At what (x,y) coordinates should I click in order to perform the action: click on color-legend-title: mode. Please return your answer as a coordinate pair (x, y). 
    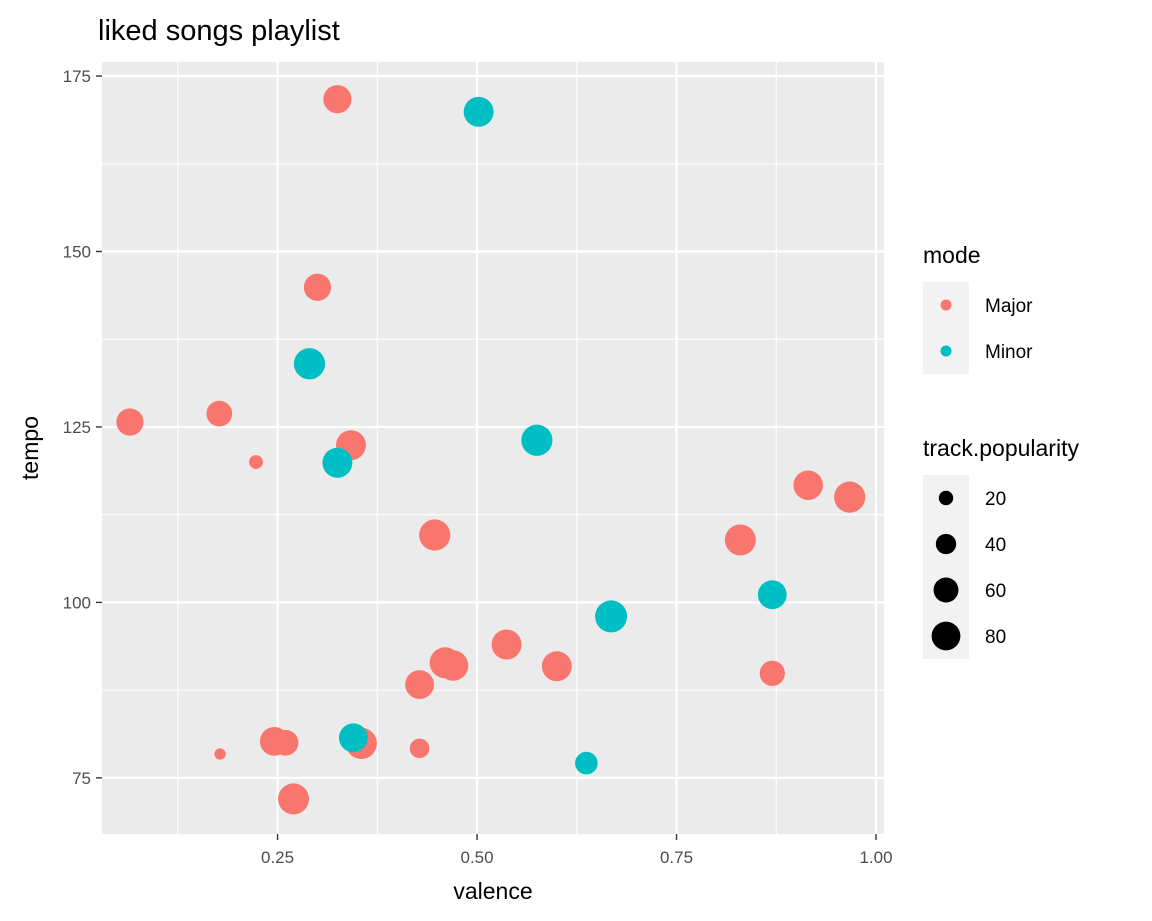
    Looking at the image, I should click on (952, 255).